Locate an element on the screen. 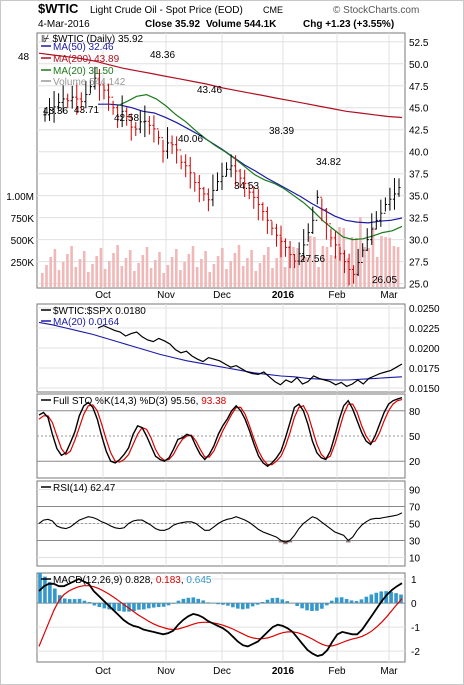  macd-tick-label: 1 is located at coordinates (414, 580).